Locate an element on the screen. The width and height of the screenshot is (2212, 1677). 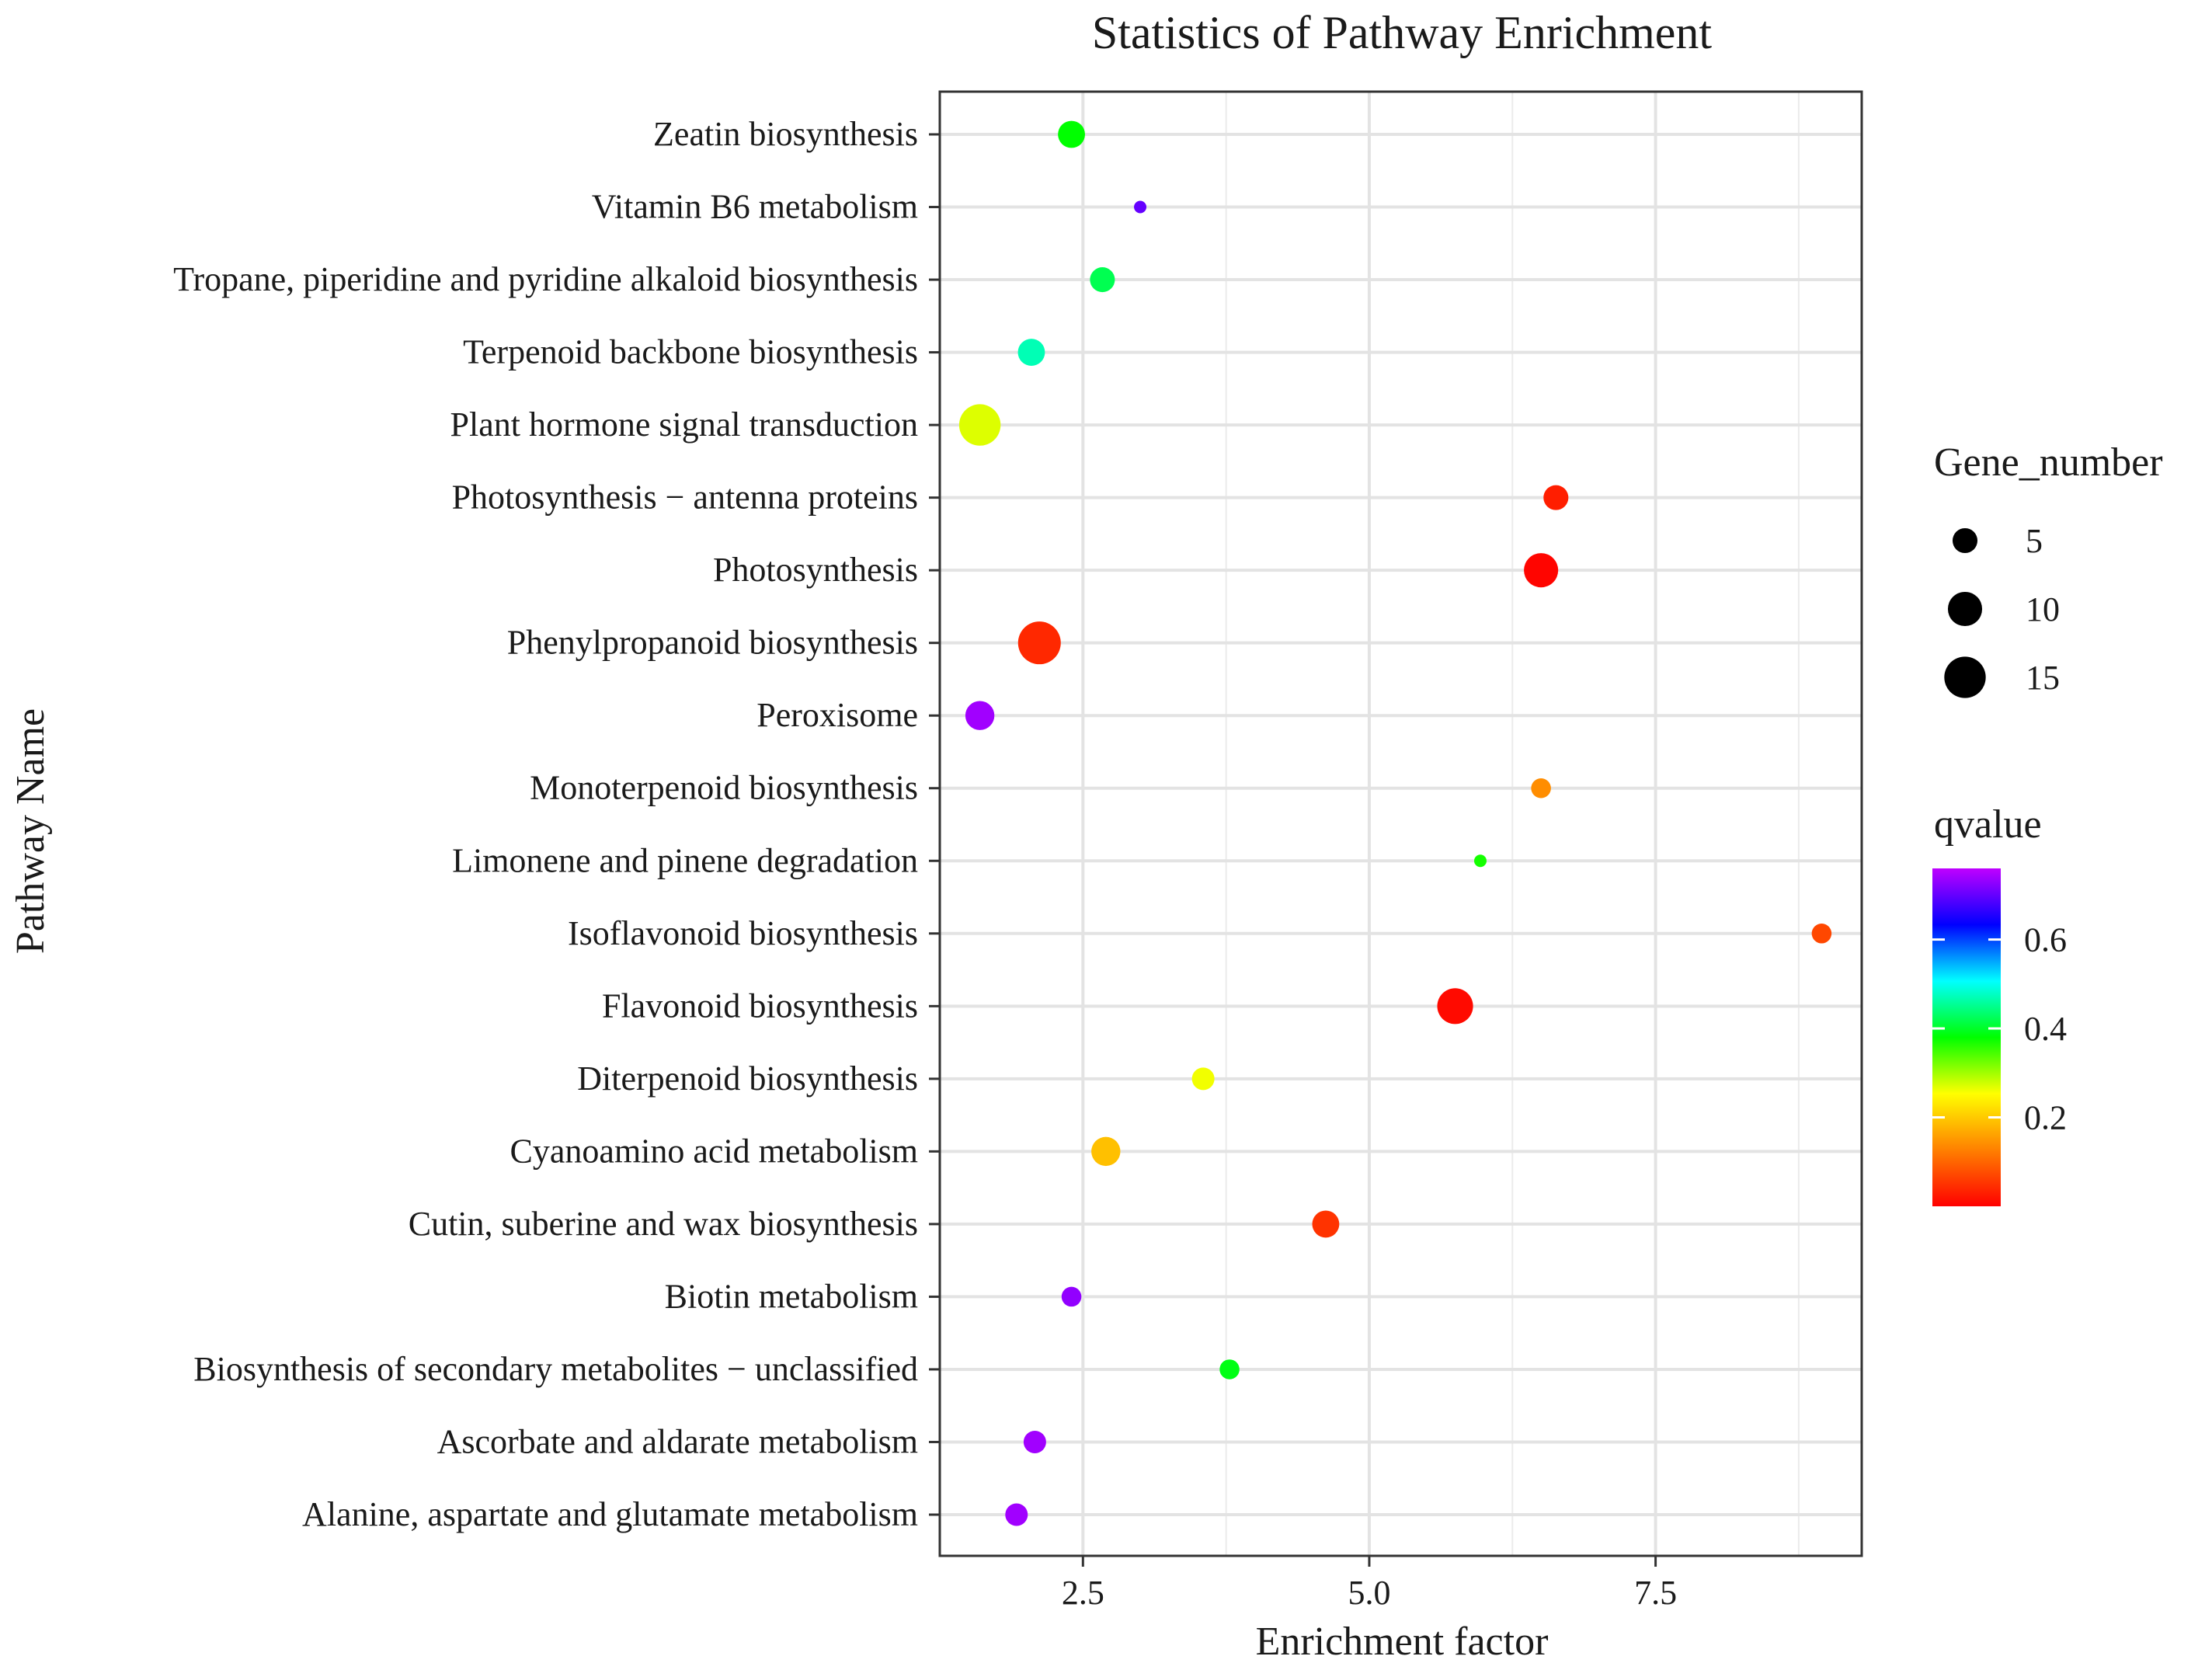
y-tick-label: Zeatin biosynthesis is located at coordinates (785, 134).